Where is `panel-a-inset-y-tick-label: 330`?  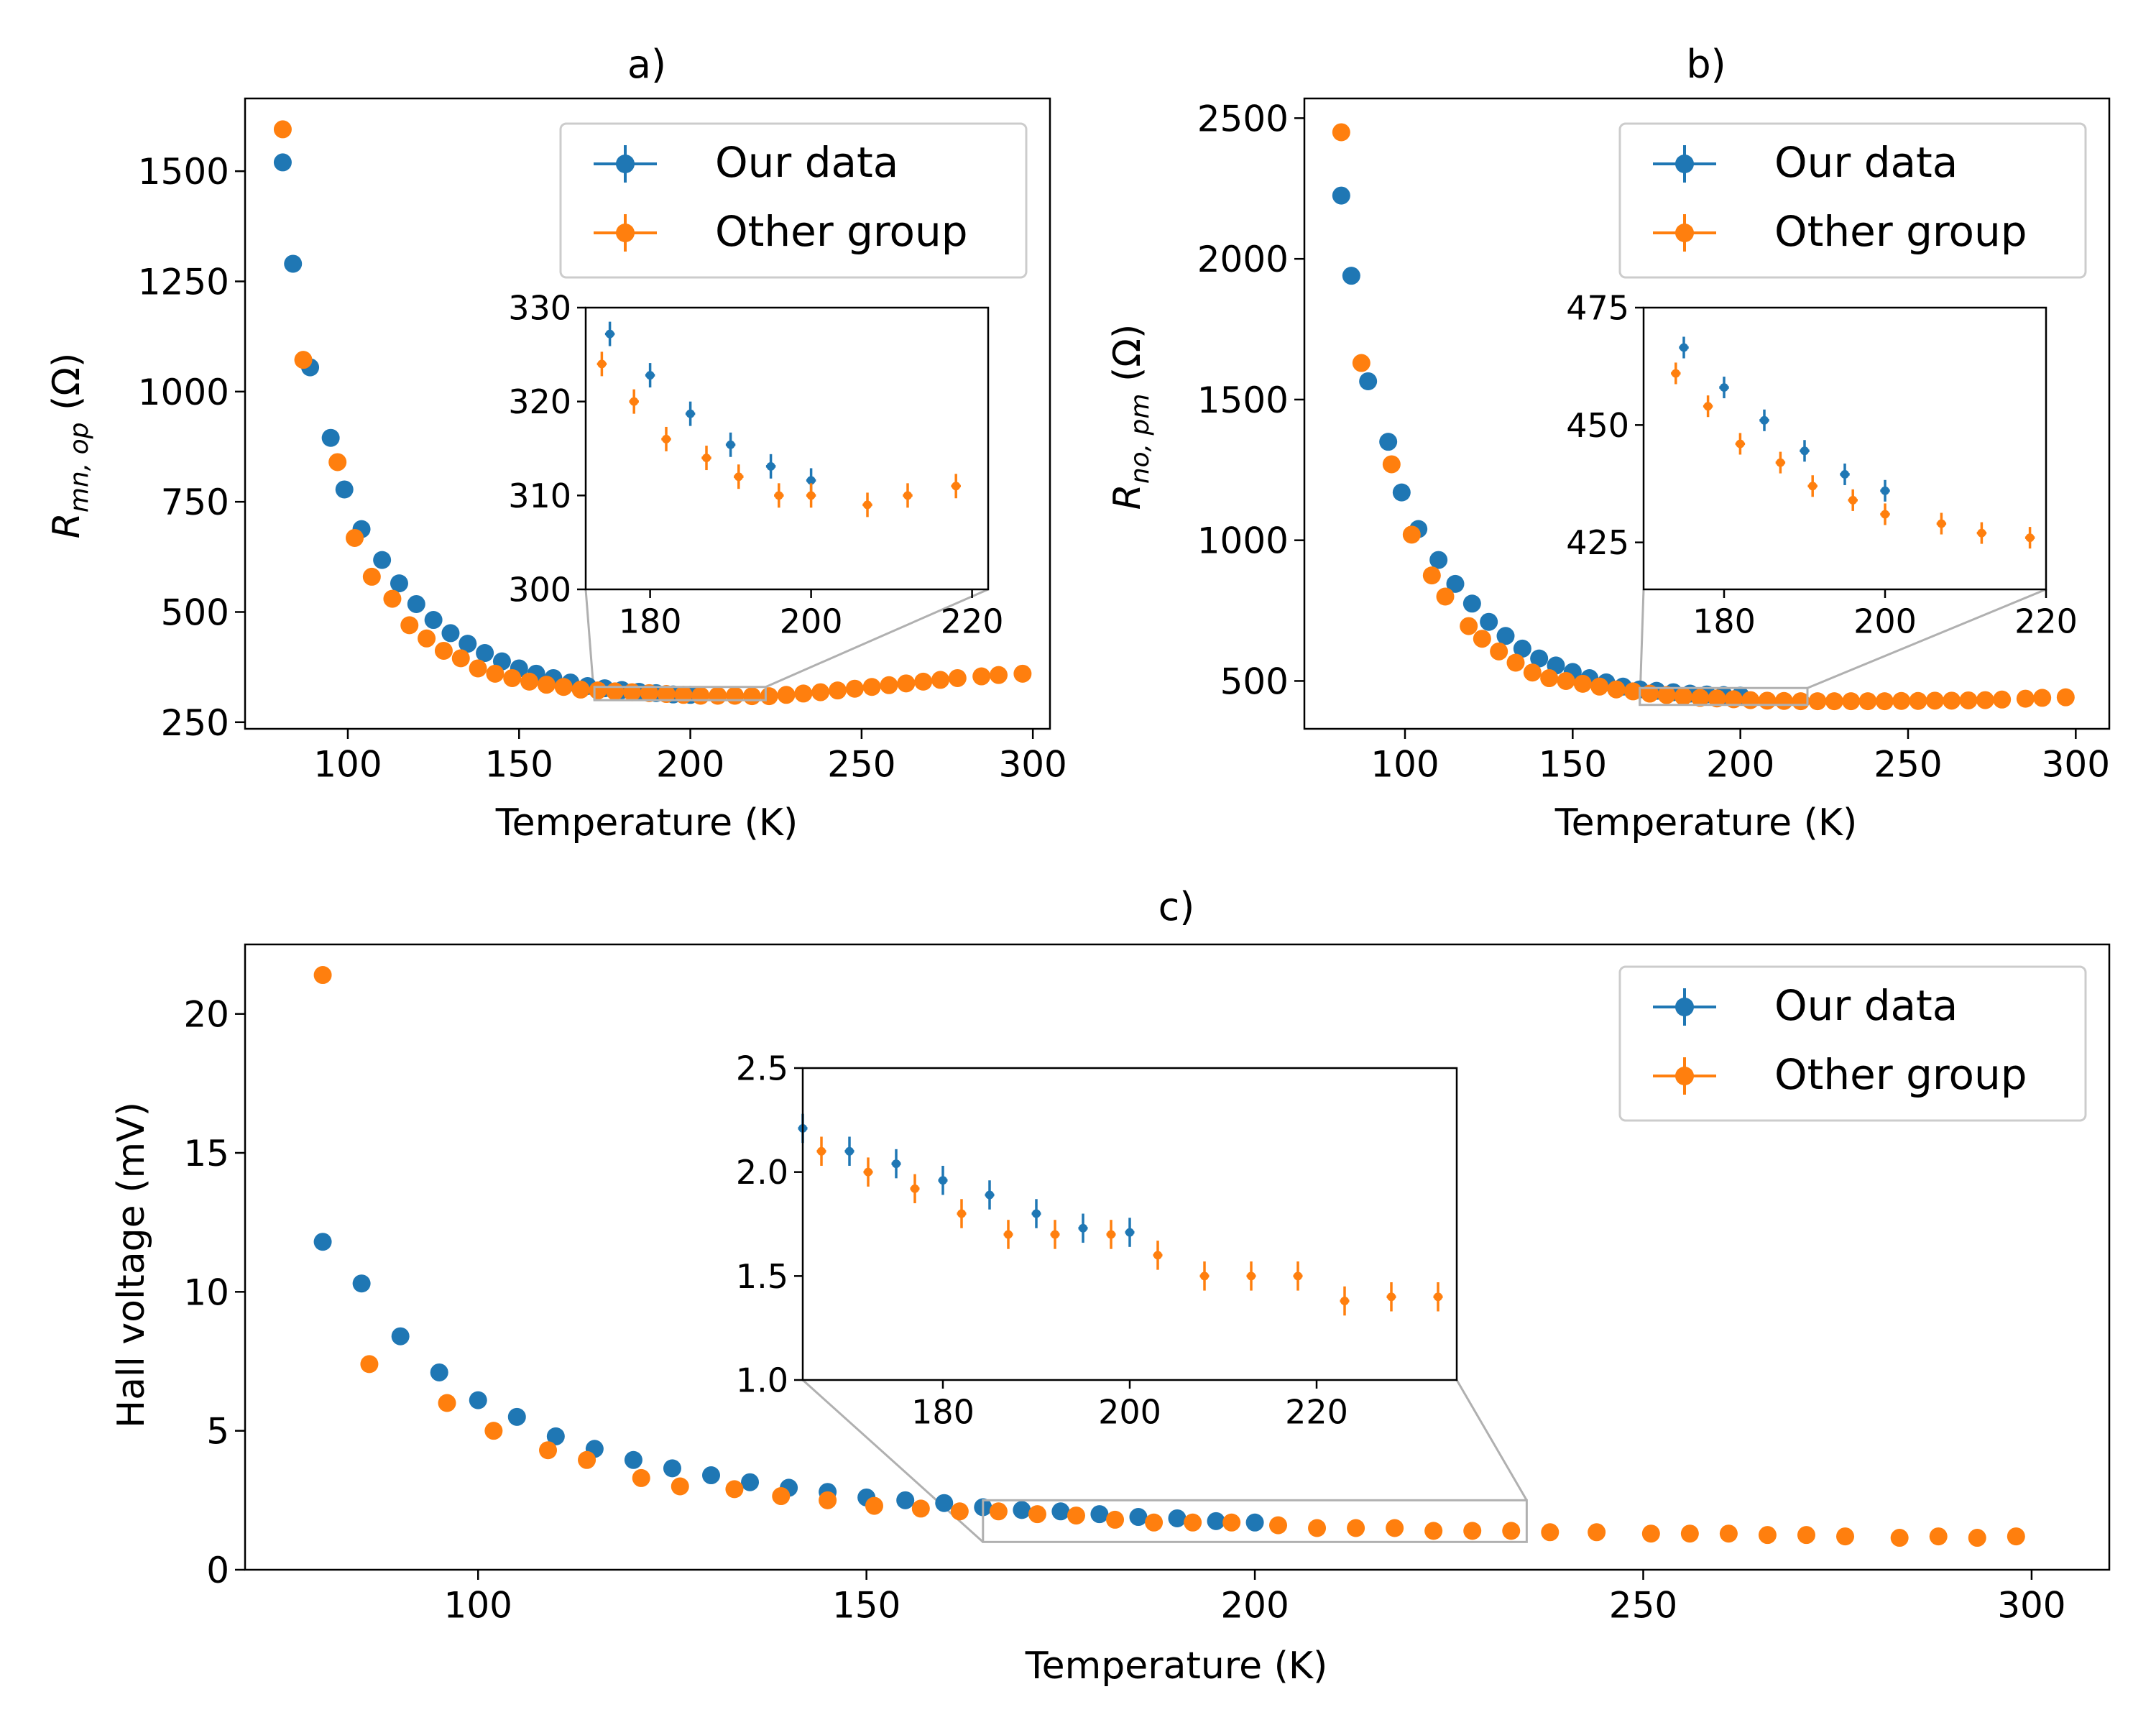
panel-a-inset-y-tick-label: 330 is located at coordinates (540, 308).